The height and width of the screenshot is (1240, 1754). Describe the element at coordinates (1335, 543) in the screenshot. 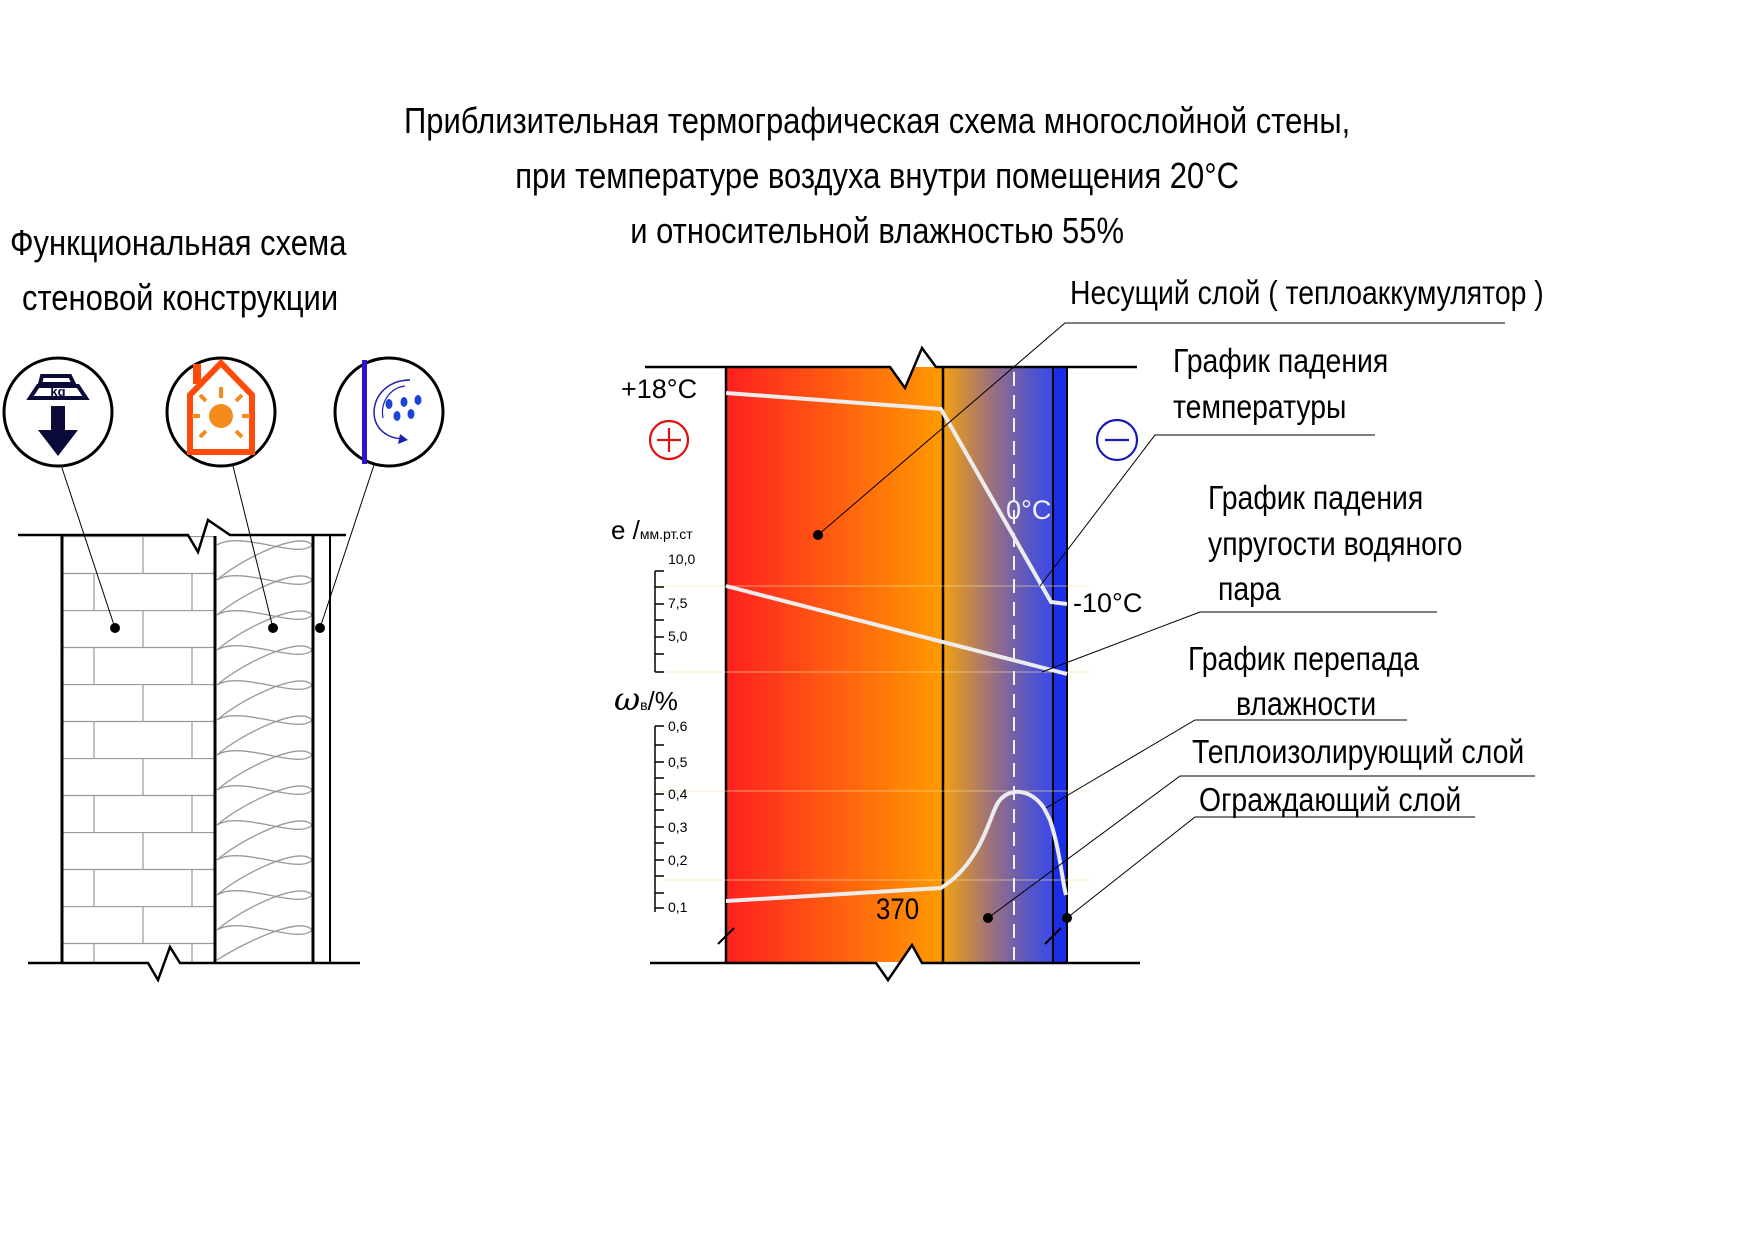

I see `callout-vapor-graph-2: упругости водяного` at that location.